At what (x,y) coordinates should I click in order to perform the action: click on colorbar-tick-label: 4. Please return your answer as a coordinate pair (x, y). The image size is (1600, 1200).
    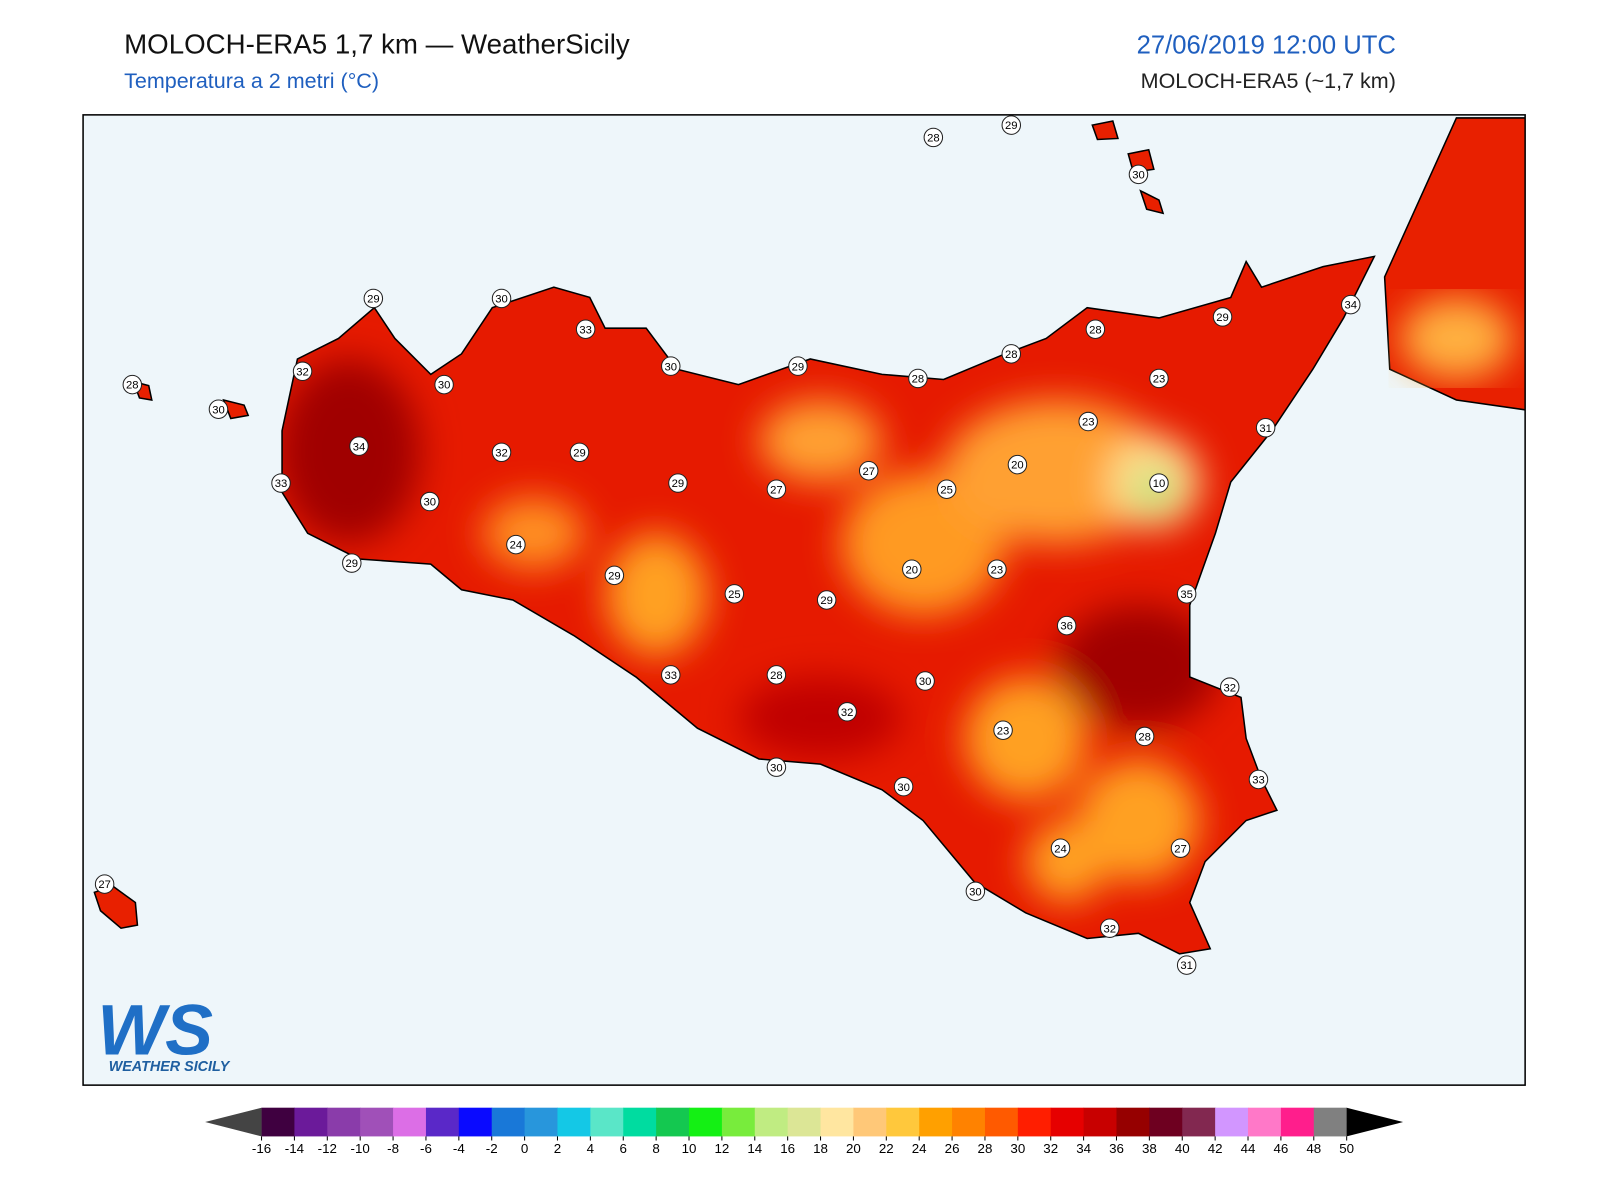
    Looking at the image, I should click on (591, 1148).